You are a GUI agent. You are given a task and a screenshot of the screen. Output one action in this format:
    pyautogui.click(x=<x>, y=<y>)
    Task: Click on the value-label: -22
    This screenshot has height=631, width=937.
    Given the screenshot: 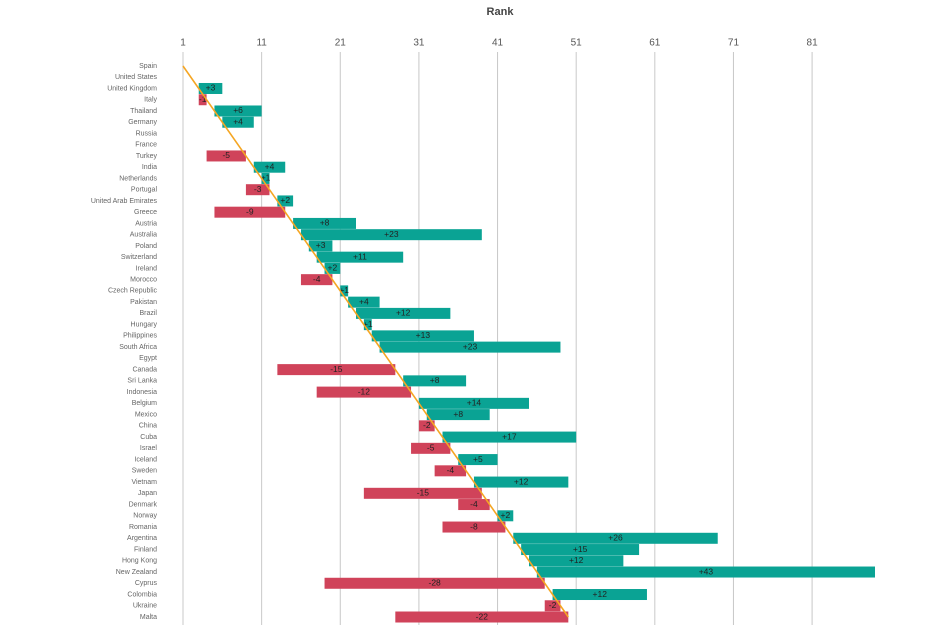 What is the action you would take?
    pyautogui.click(x=482, y=616)
    